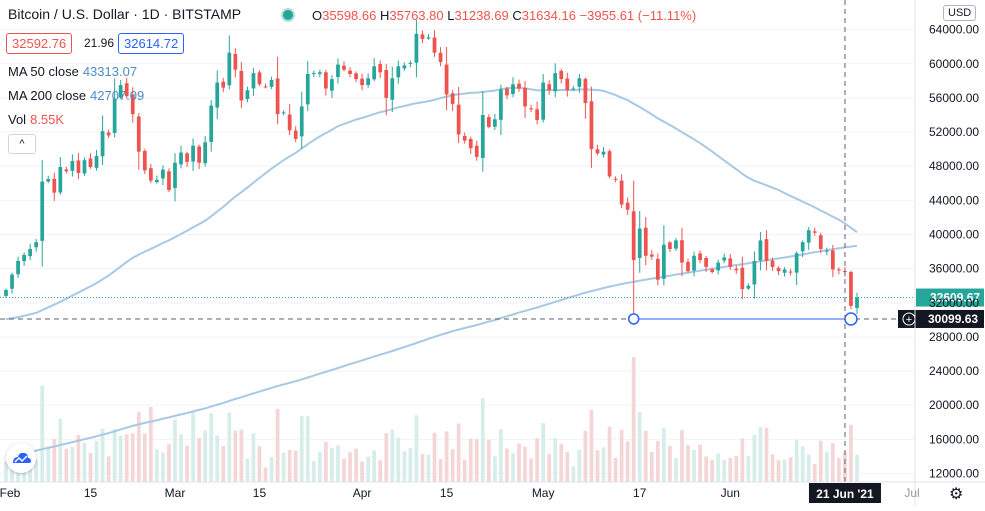 The width and height of the screenshot is (985, 511). Describe the element at coordinates (954, 337) in the screenshot. I see `y-tick-label: 28000.00` at that location.